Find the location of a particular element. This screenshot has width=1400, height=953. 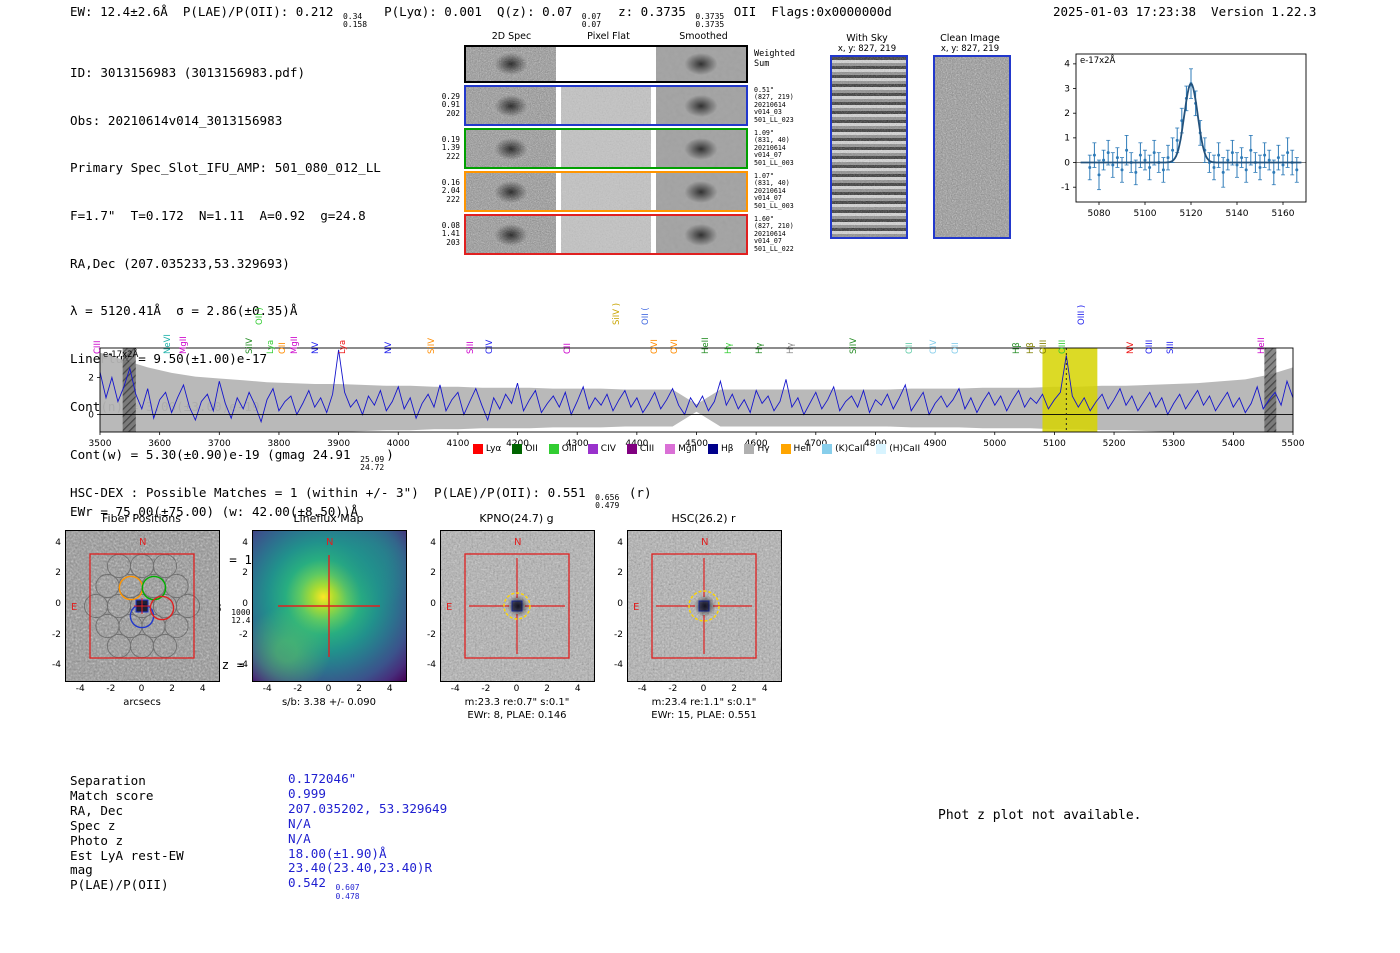

x-tick-label: 0 is located at coordinates (516, 689).